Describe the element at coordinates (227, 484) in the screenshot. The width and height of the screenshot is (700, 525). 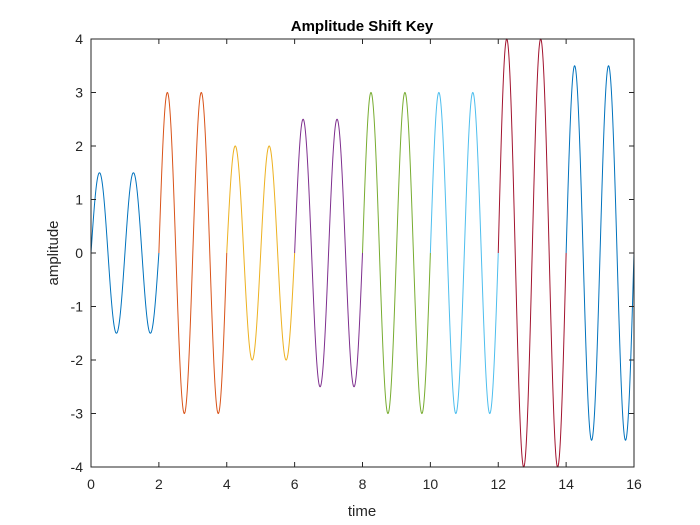
I see `x-tick-label: 4` at that location.